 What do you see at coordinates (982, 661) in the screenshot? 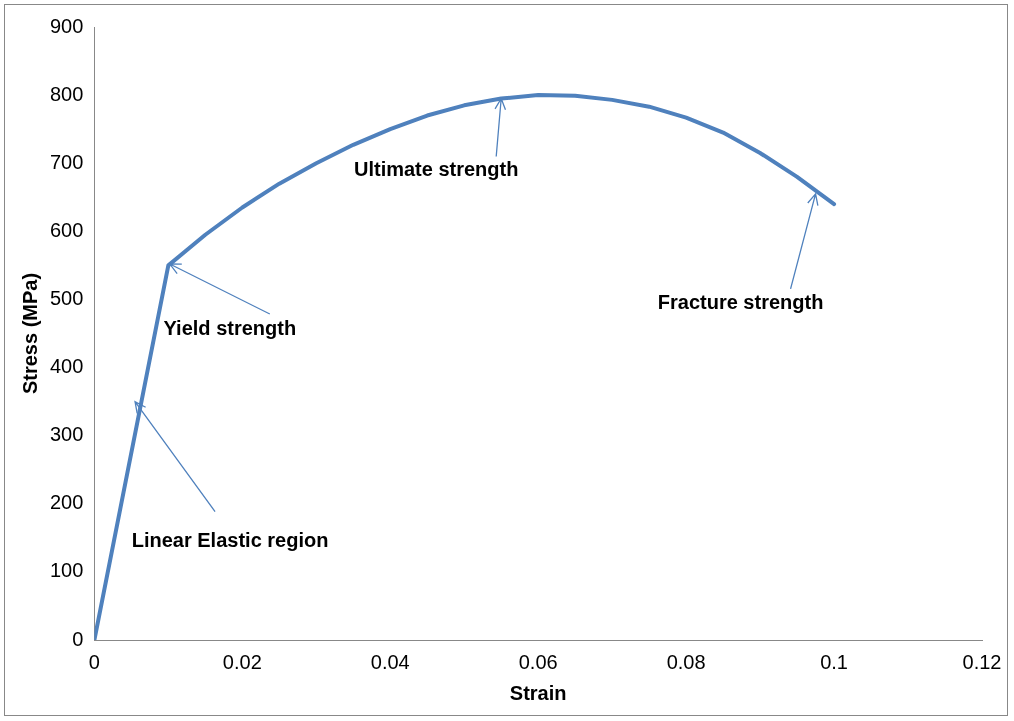
I see `x-tick-label: 0.12` at bounding box center [982, 661].